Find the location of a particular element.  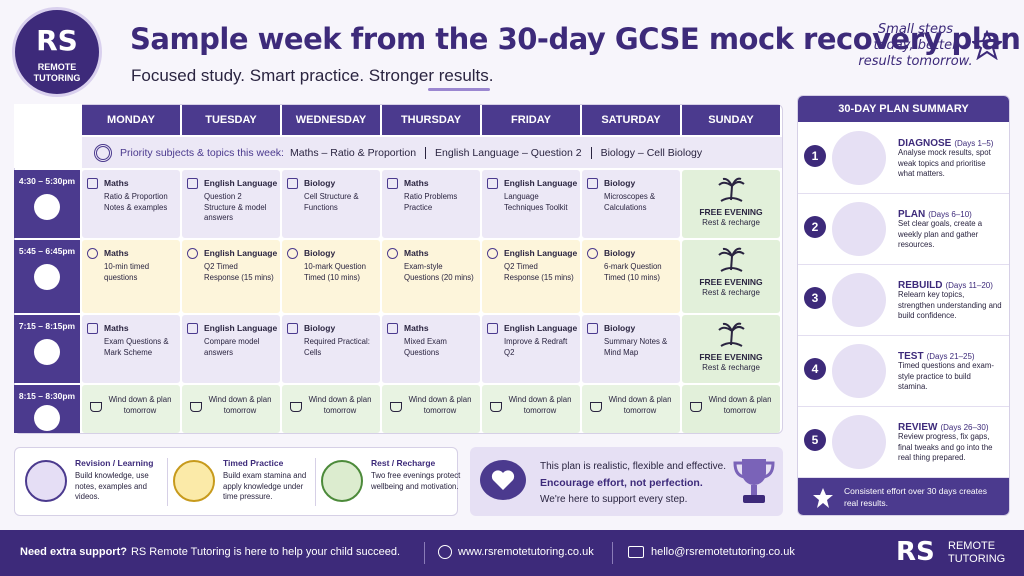

day-header: WEDNESDAY is located at coordinates (331, 120).